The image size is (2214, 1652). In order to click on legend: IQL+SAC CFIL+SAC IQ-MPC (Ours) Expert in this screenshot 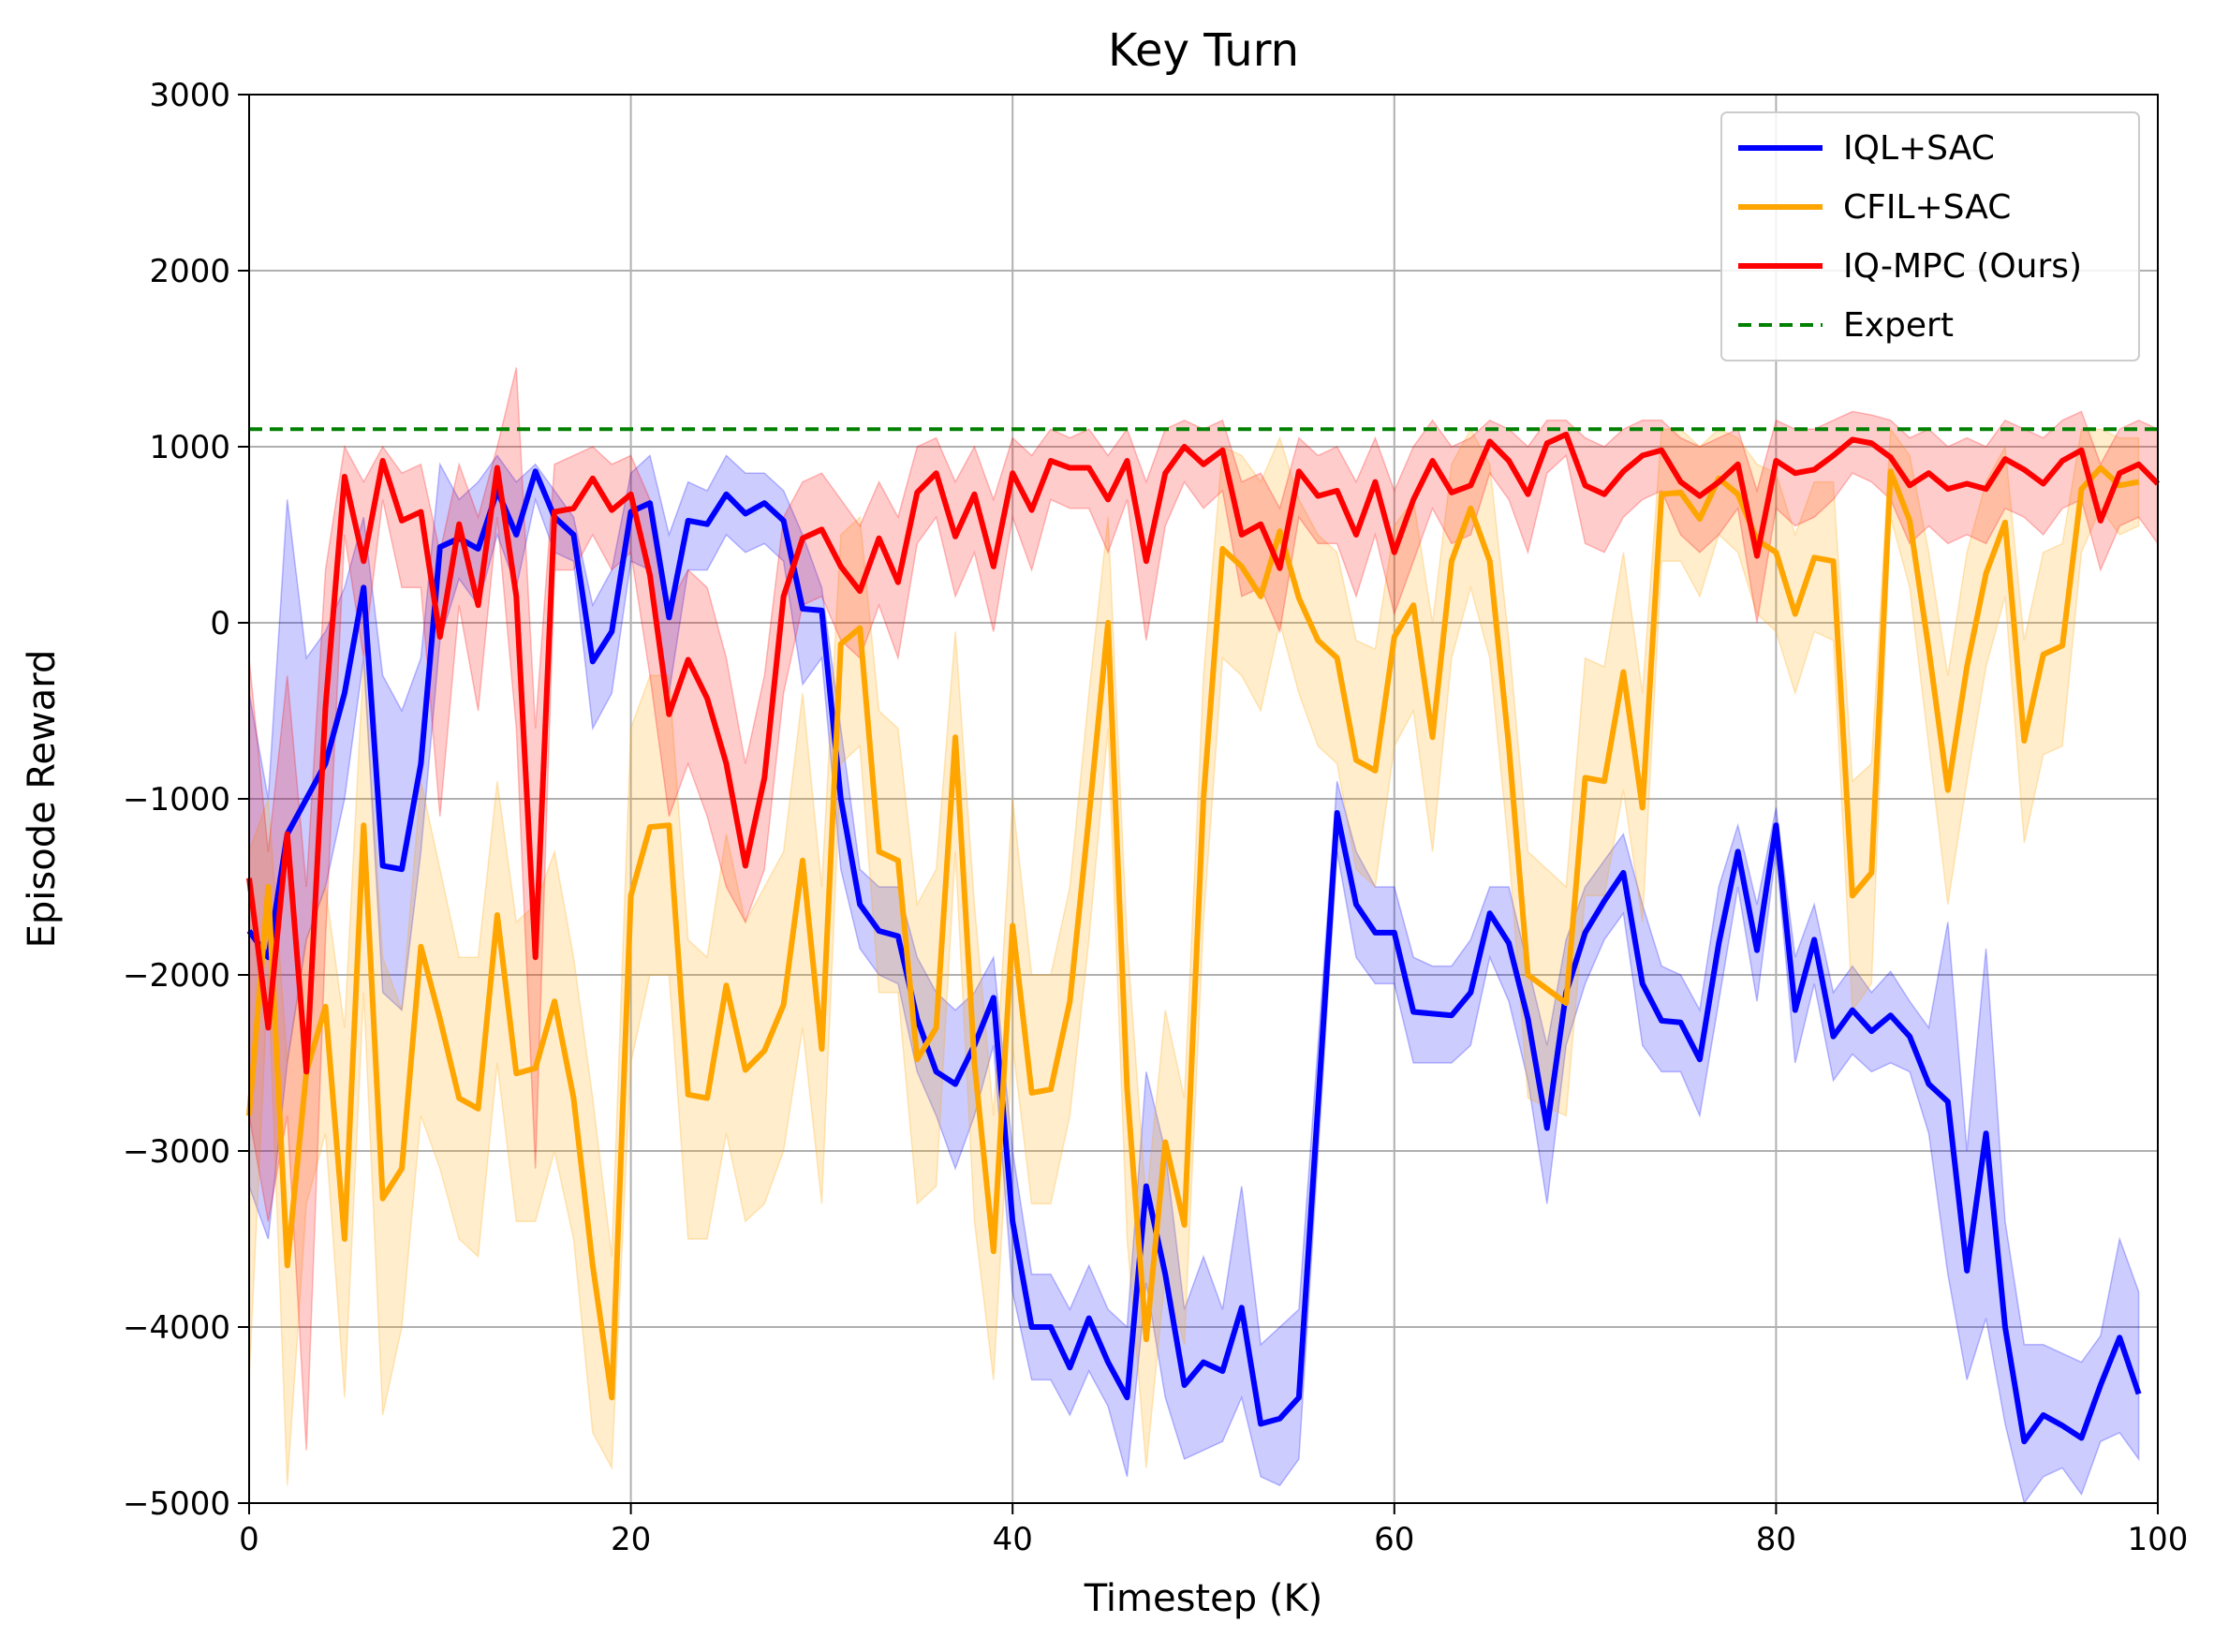, I will do `click(1930, 236)`.